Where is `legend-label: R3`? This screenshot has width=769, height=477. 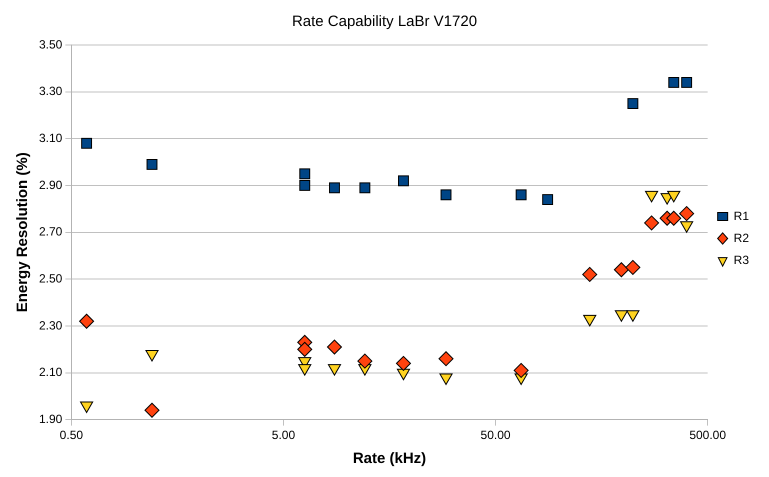
legend-label: R3 is located at coordinates (742, 259).